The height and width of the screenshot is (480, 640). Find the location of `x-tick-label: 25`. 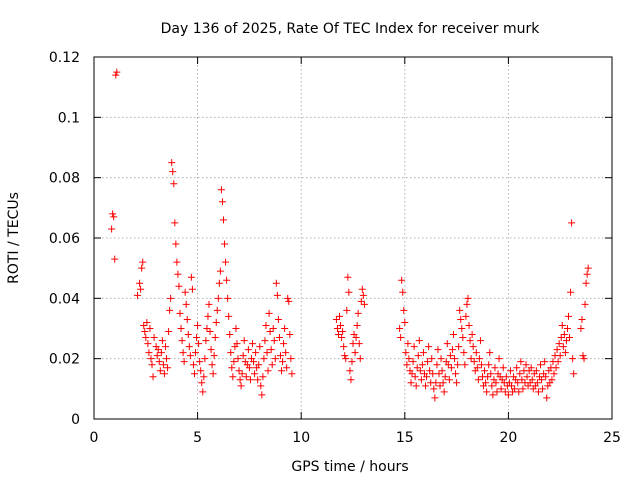

x-tick-label: 25 is located at coordinates (612, 438).